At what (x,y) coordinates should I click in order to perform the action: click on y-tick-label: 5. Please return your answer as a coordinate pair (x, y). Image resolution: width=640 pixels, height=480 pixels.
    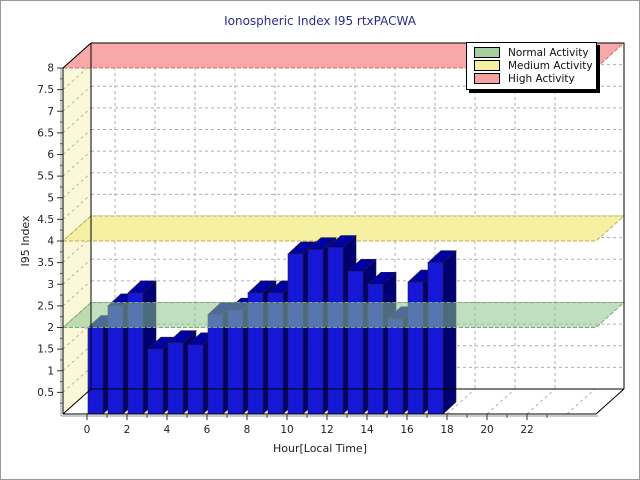
    Looking at the image, I should click on (50, 198).